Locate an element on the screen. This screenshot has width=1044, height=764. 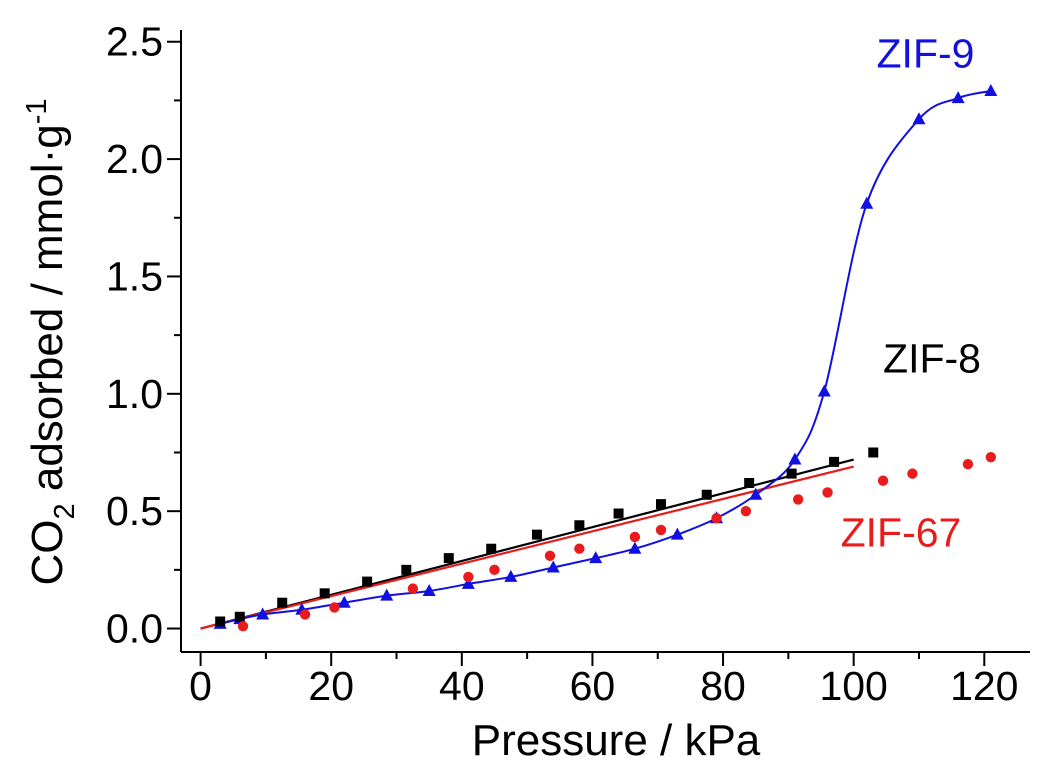
y-axis-title-middle: adsorbed / mmol·g is located at coordinates (47, 313).